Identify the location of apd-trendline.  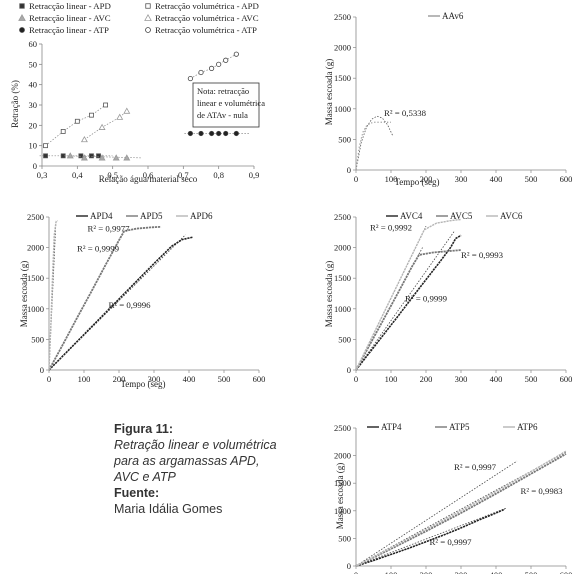
(117, 302).